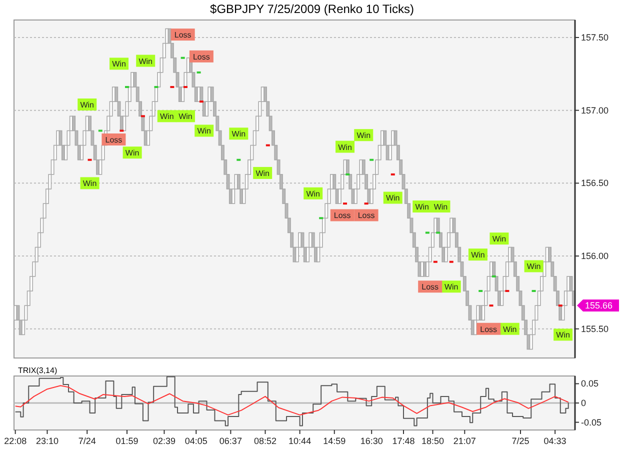  Describe the element at coordinates (521, 441) in the screenshot. I see `x-tick-label: 7/25` at that location.